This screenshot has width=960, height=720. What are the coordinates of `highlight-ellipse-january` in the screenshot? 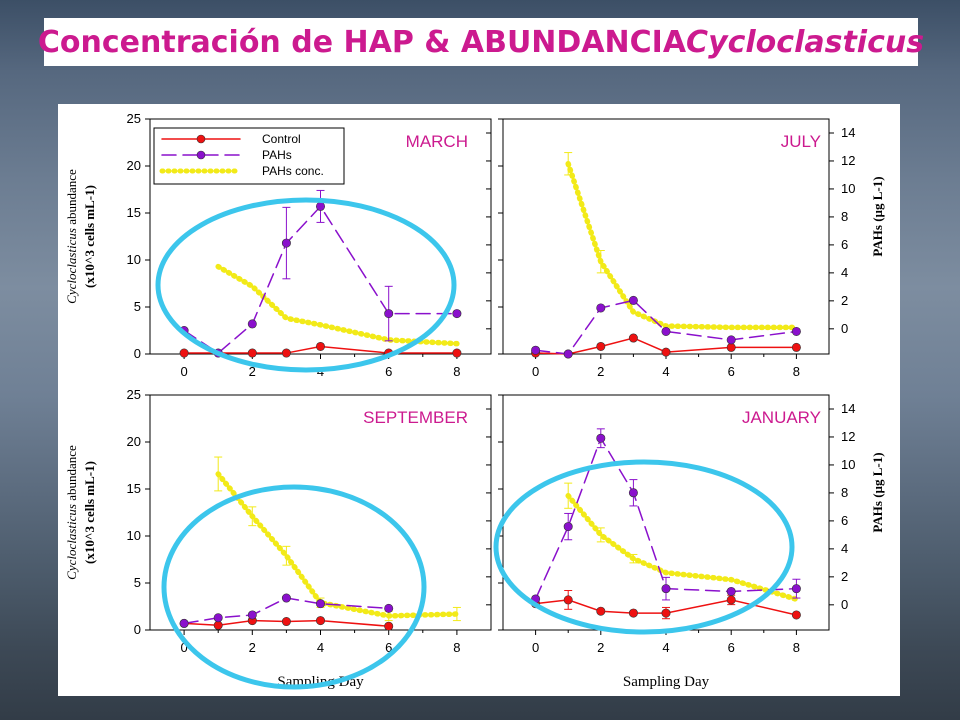 It's located at (644, 547).